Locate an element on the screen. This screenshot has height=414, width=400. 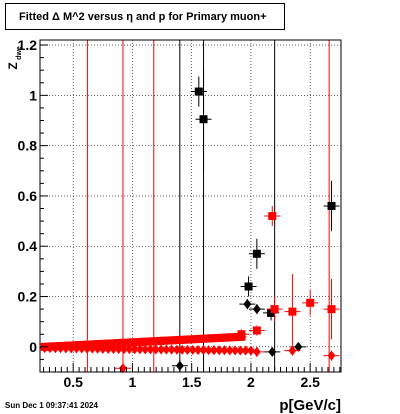
y-tick-label-0: 0 is located at coordinates (33, 347).